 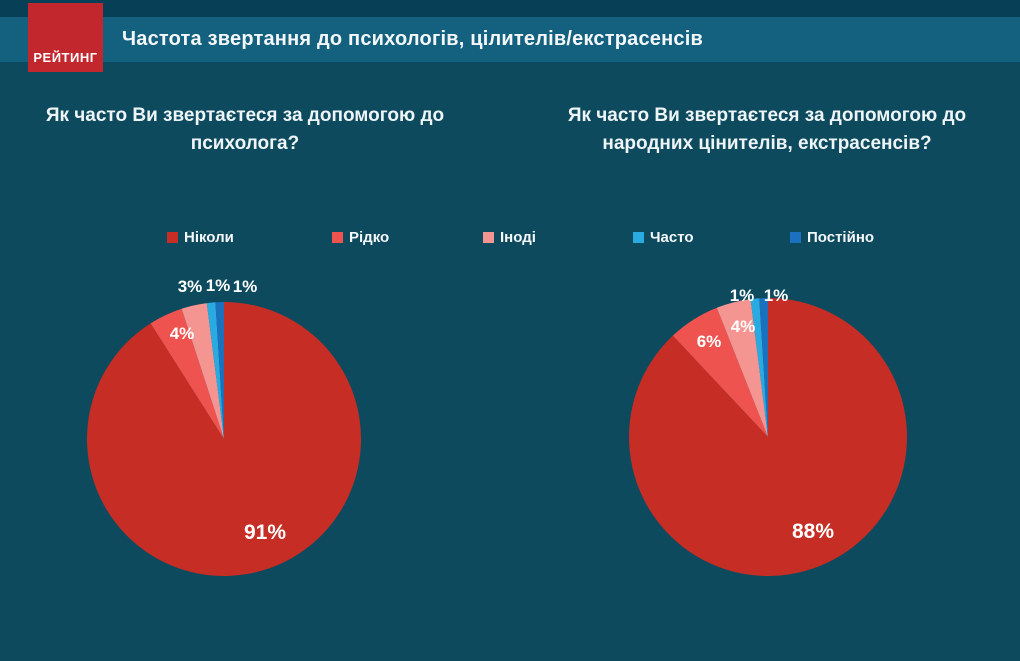 What do you see at coordinates (265, 532) in the screenshot?
I see `pie-label-never-left: 91%` at bounding box center [265, 532].